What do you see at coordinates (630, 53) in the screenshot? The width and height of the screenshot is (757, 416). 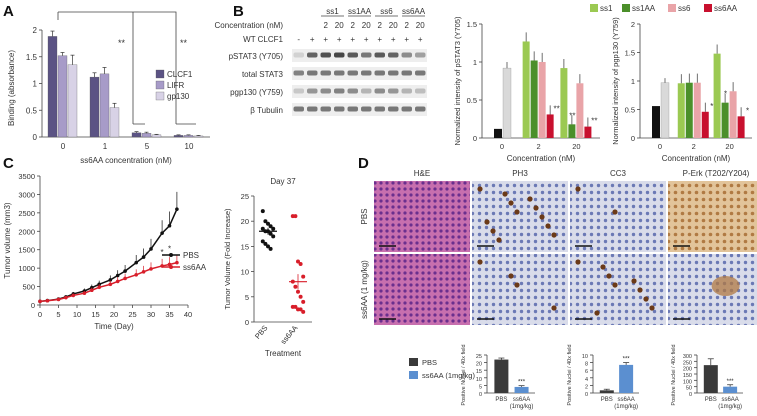 I see `b2-y-tick-label: 1.5` at bounding box center [630, 53].